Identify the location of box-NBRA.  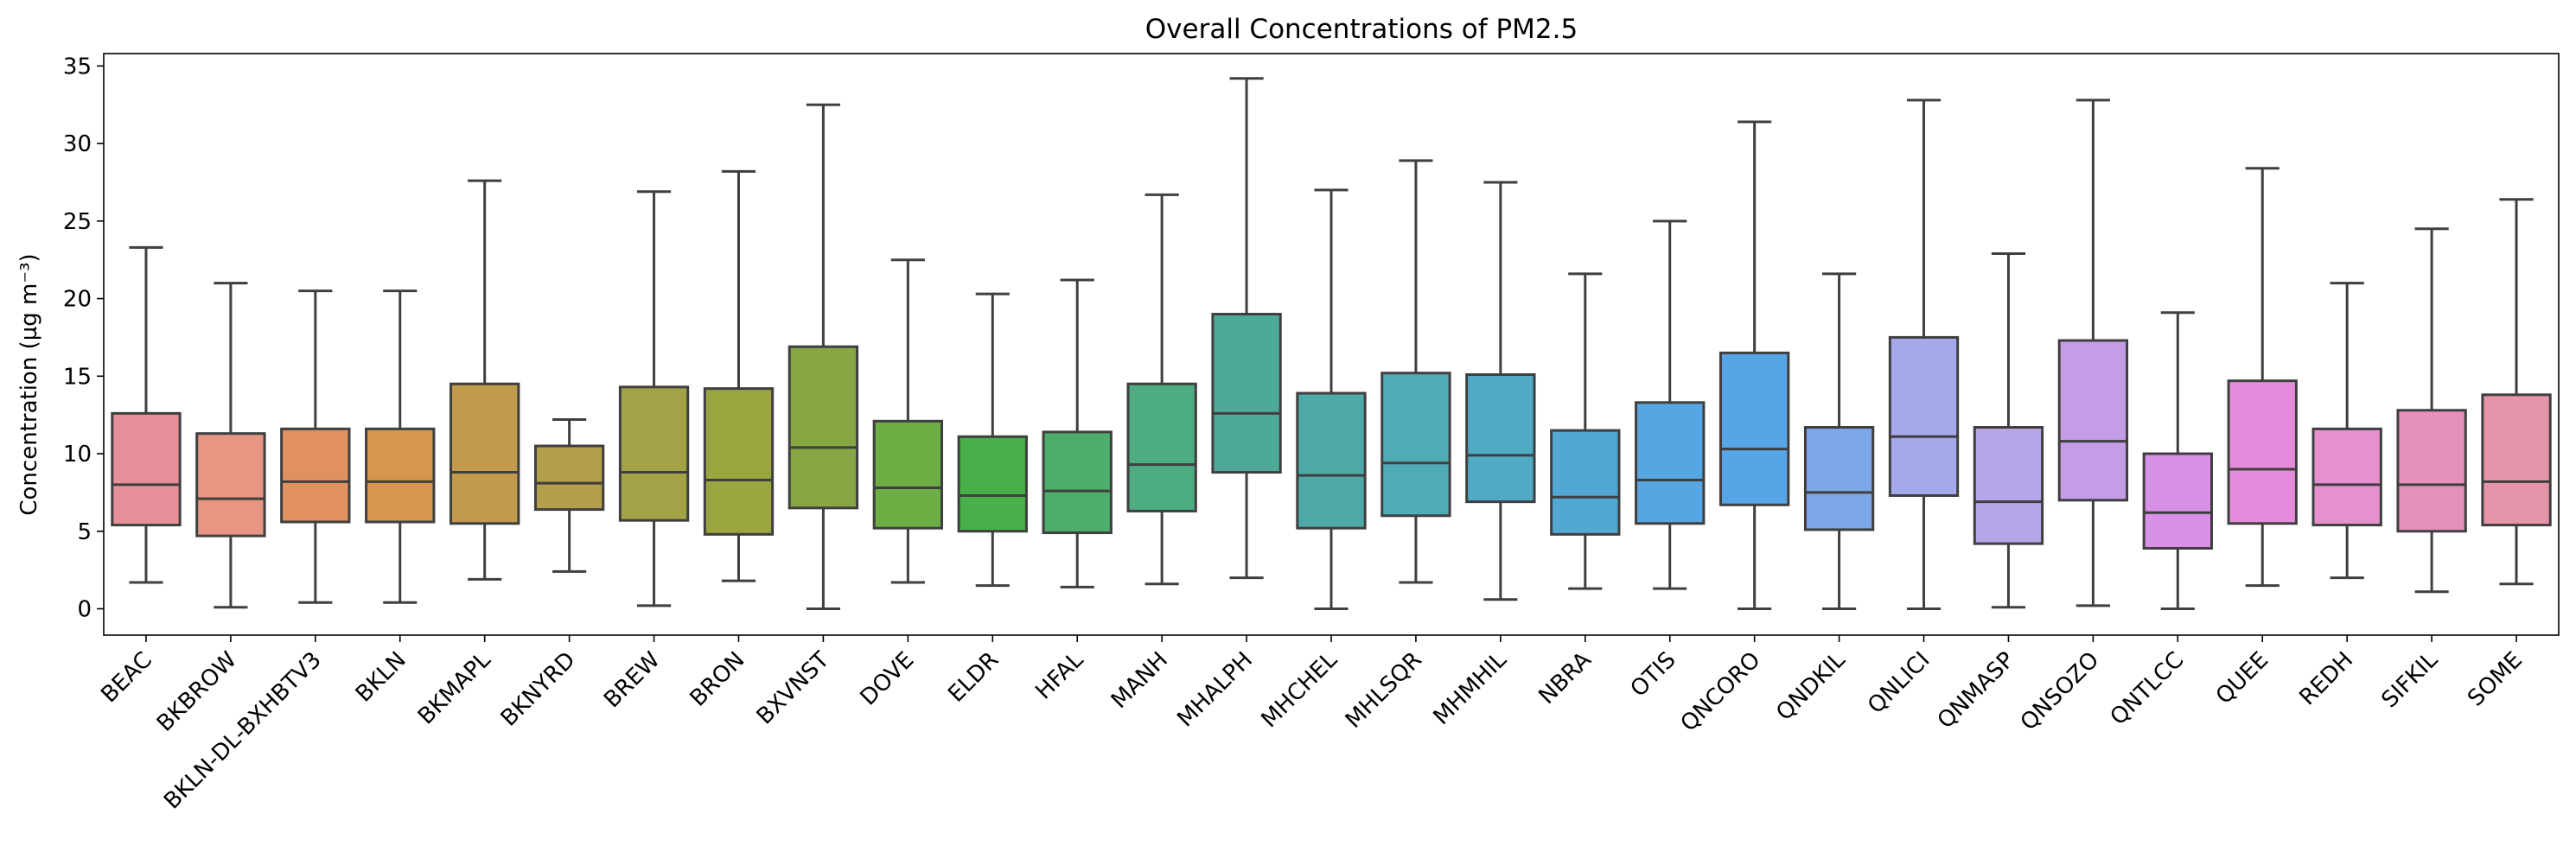
(1585, 431).